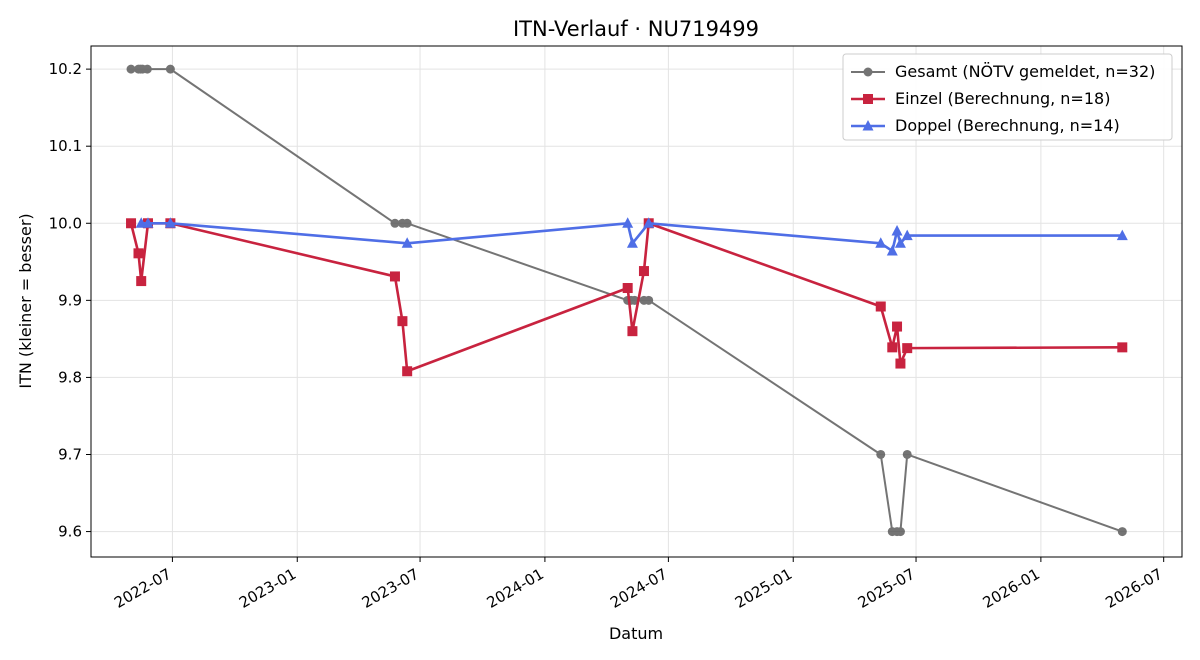 This screenshot has width=1200, height=660. What do you see at coordinates (1002, 98) in the screenshot?
I see `legend-label: Einzel (Berechnung, n=18)` at bounding box center [1002, 98].